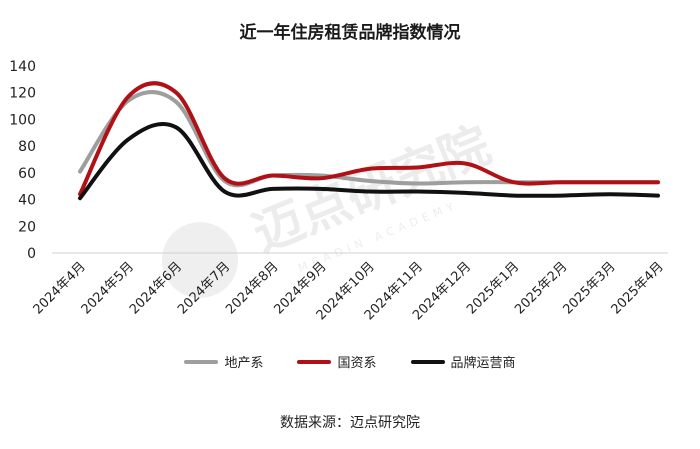  I want to click on legend: 地产系 国资系 品牌运营商, so click(350, 361).